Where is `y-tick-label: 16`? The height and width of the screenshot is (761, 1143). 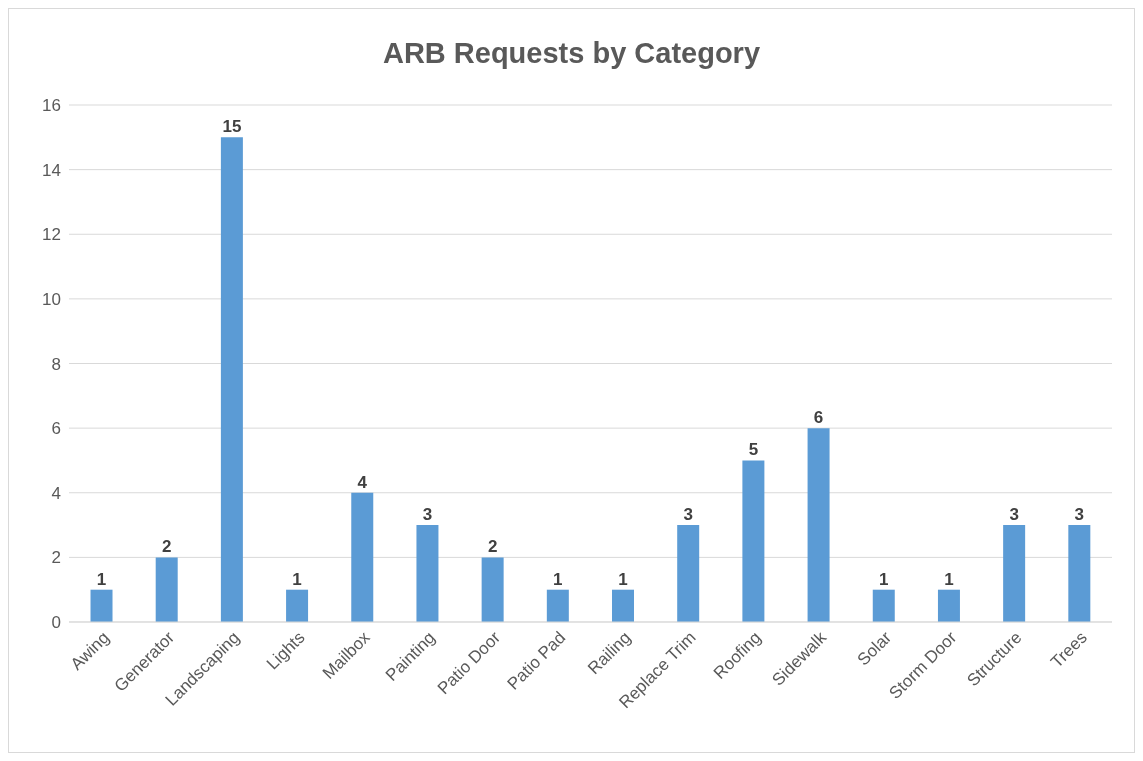 y-tick-label: 16 is located at coordinates (51, 106).